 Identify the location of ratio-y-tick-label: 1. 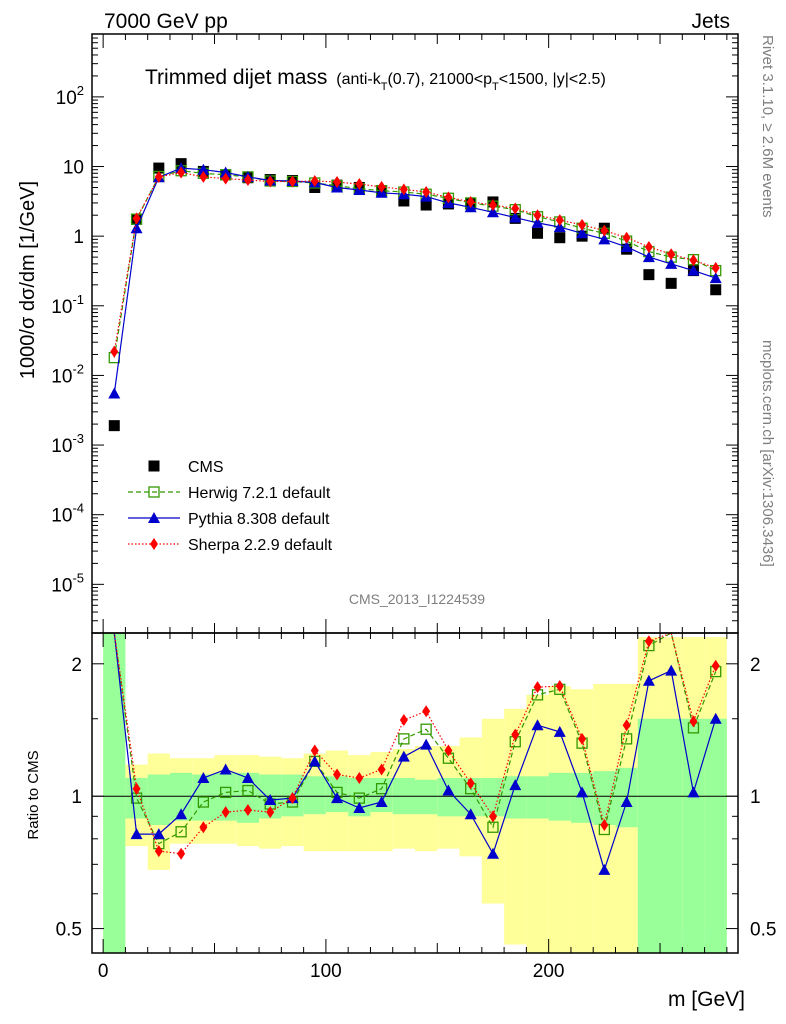
(76, 797).